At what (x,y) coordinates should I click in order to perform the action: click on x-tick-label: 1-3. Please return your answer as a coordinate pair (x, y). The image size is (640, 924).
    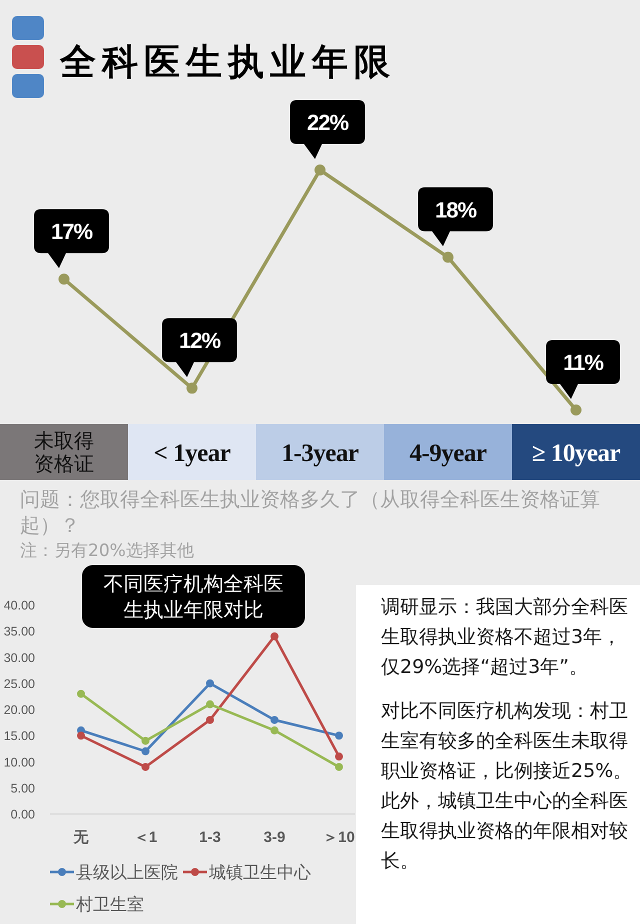
    Looking at the image, I should click on (210, 837).